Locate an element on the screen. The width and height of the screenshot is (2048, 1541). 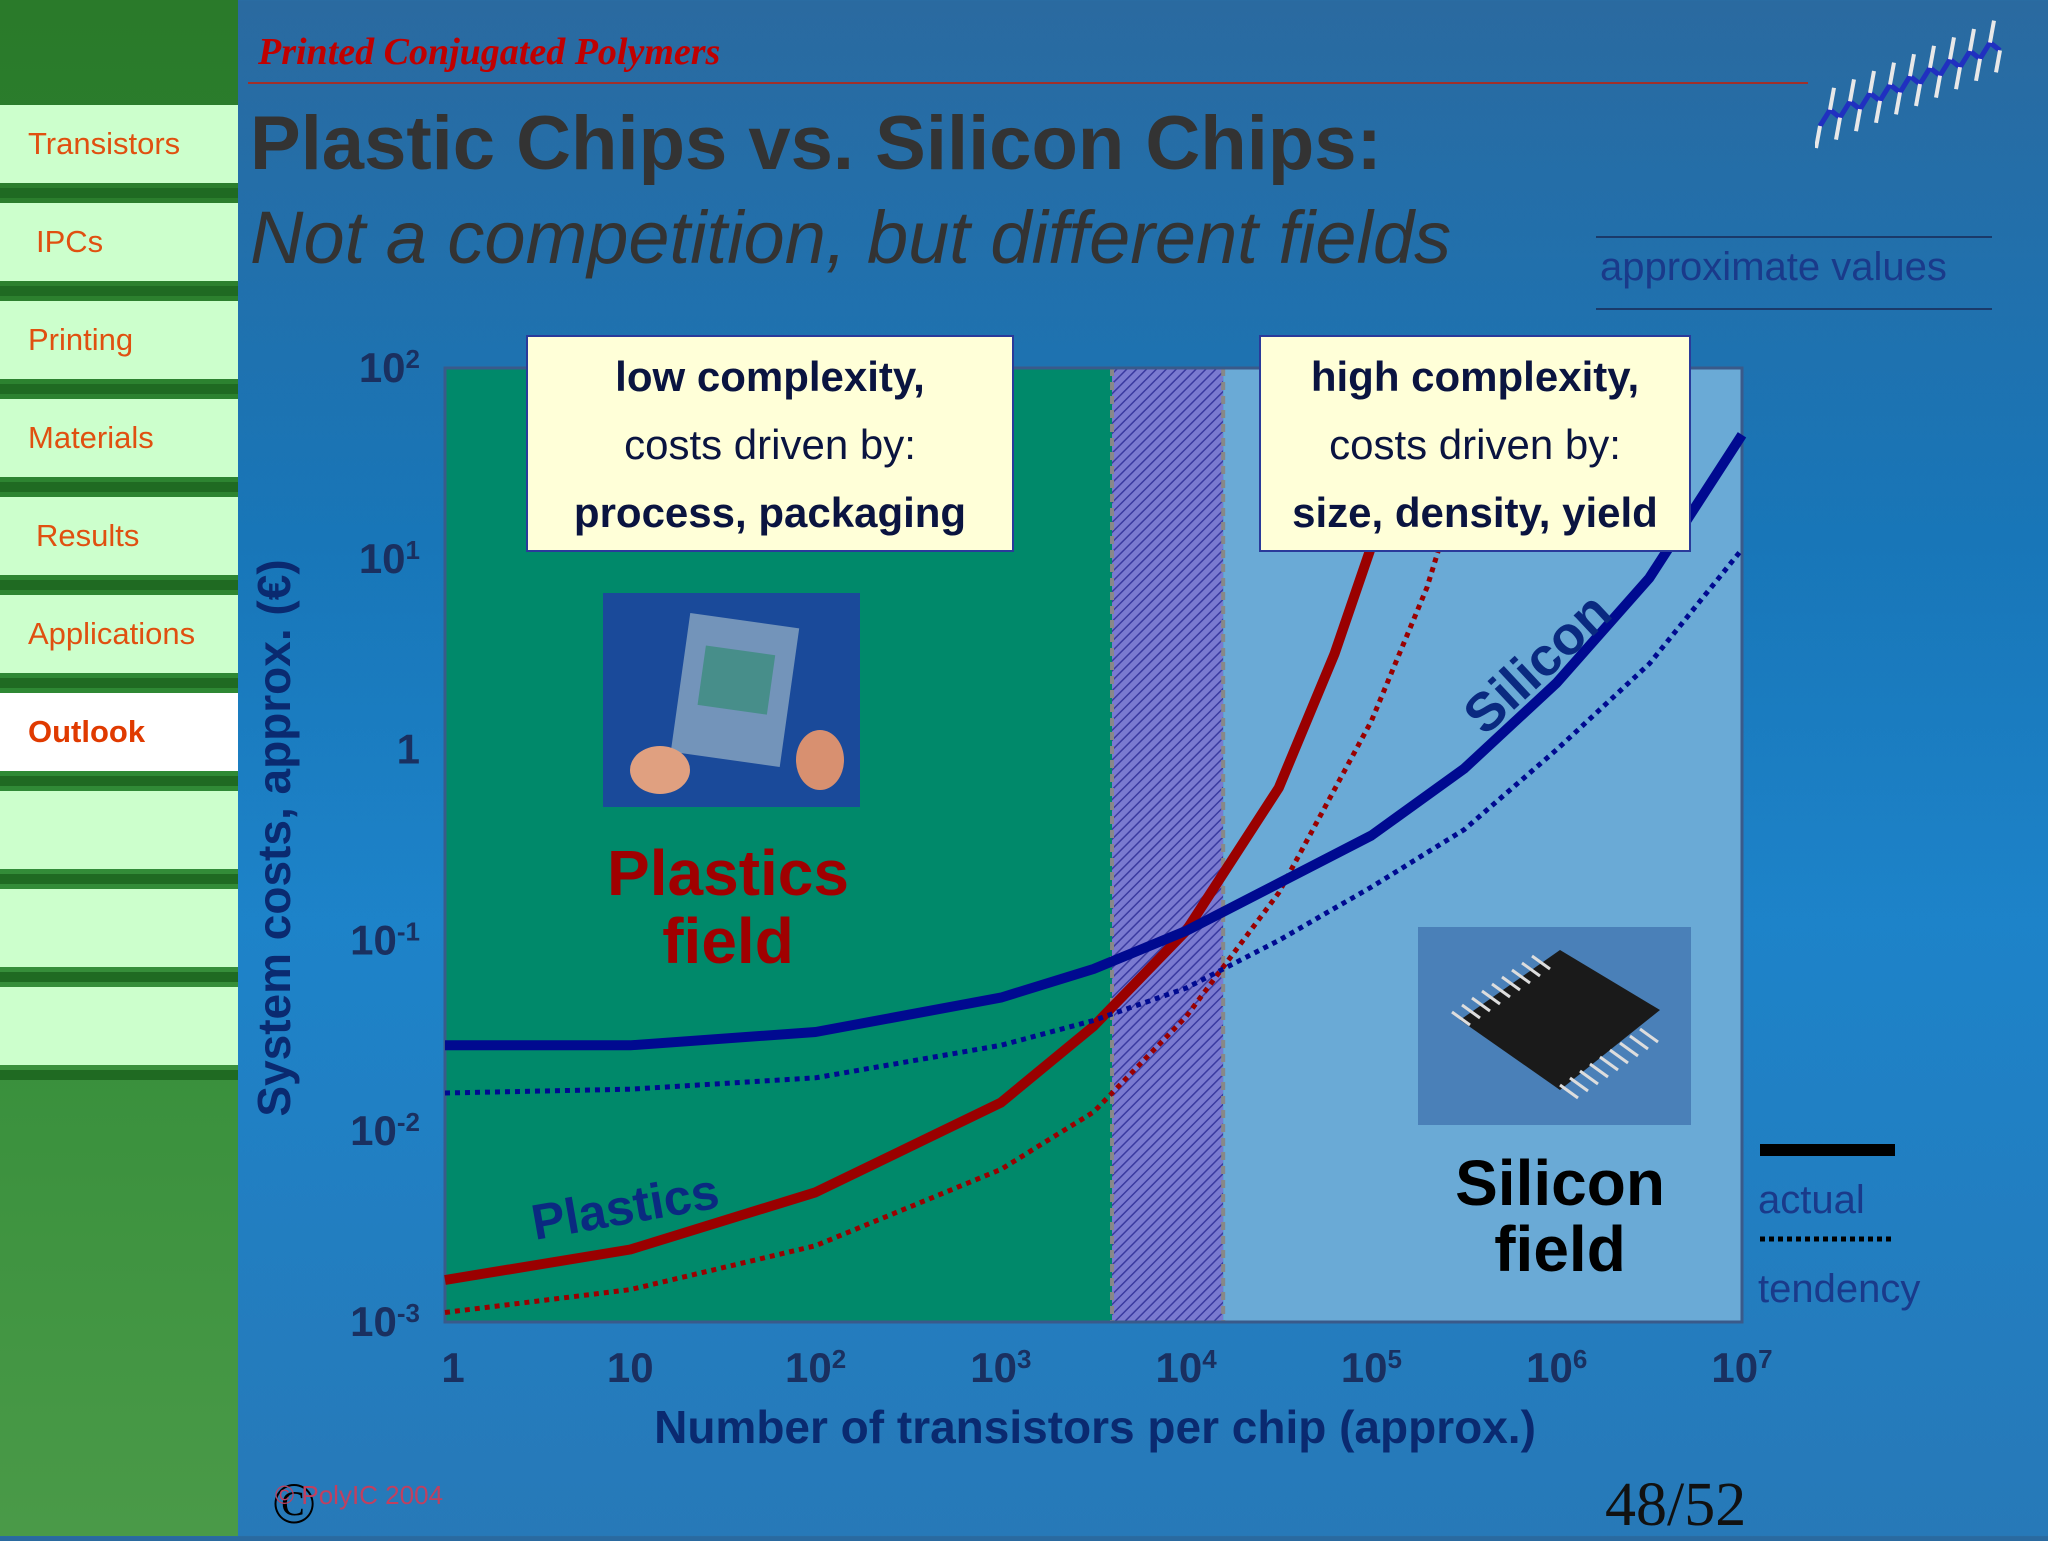
callout-high-complexity-line: costs driven by: is located at coordinates (1475, 444).